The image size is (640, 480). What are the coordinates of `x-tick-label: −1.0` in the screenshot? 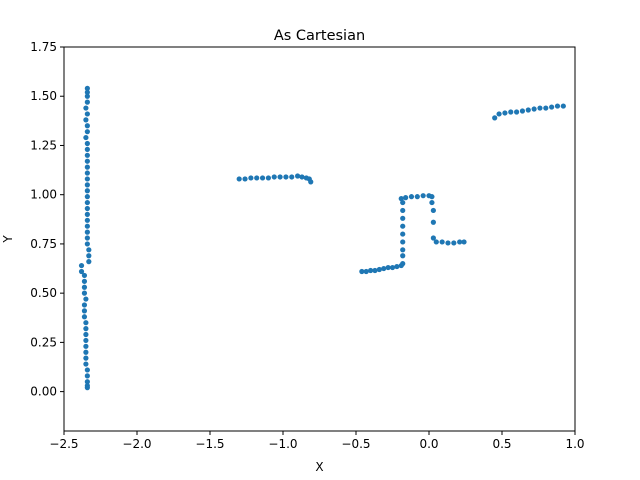 It's located at (282, 444).